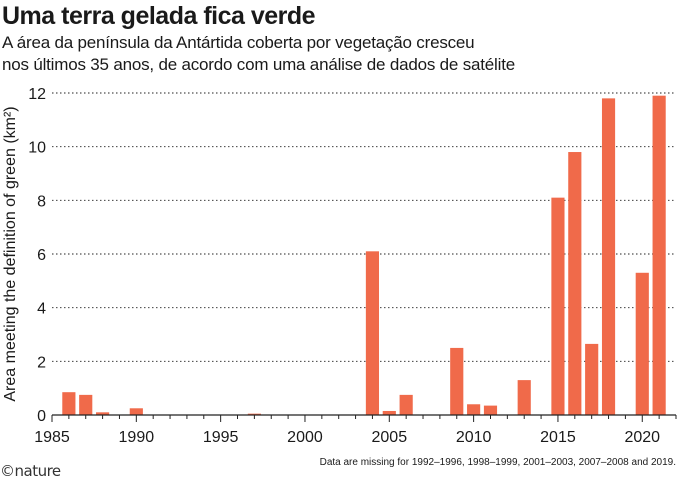  What do you see at coordinates (474, 409) in the screenshot?
I see `bar-2010` at bounding box center [474, 409].